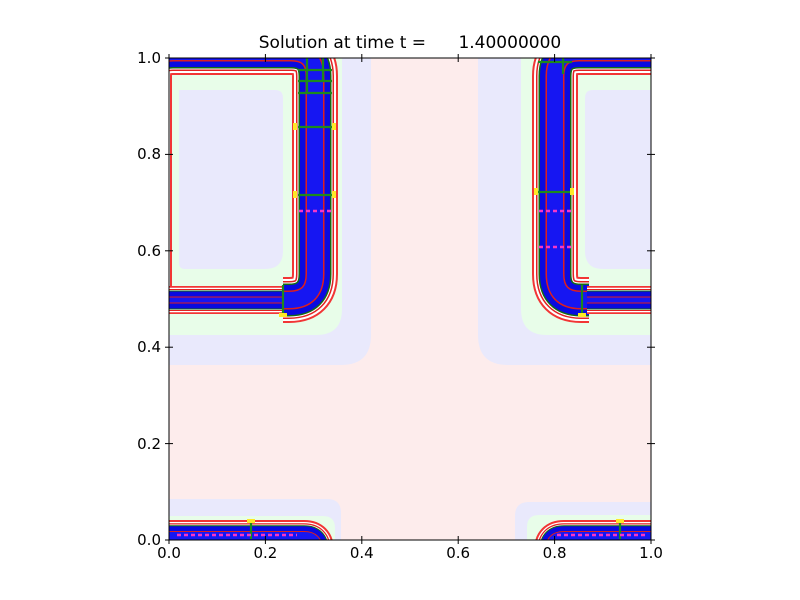  Describe the element at coordinates (361, 553) in the screenshot. I see `x-tick-label: 0.4` at that location.